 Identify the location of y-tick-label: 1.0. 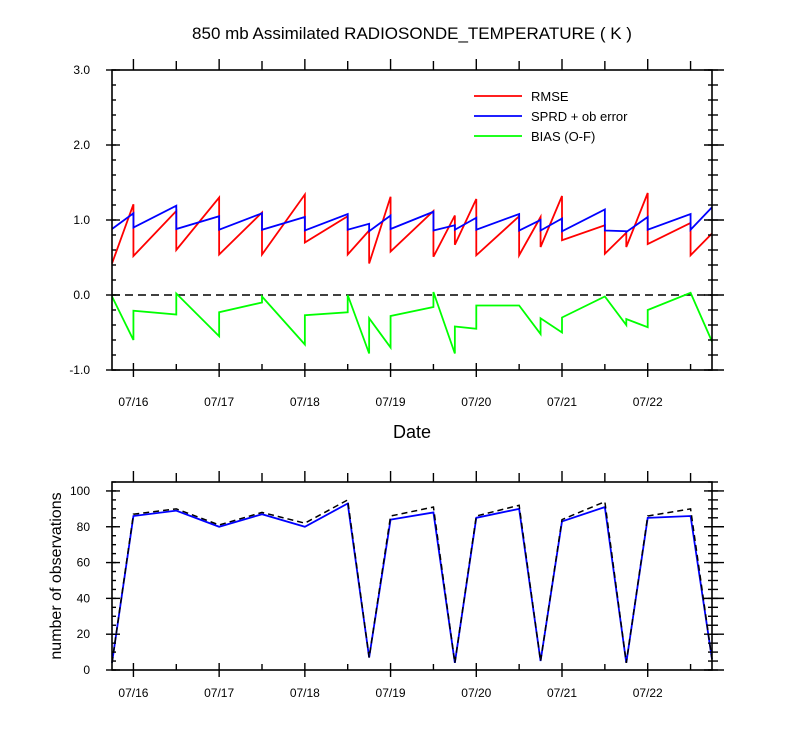
(81, 220).